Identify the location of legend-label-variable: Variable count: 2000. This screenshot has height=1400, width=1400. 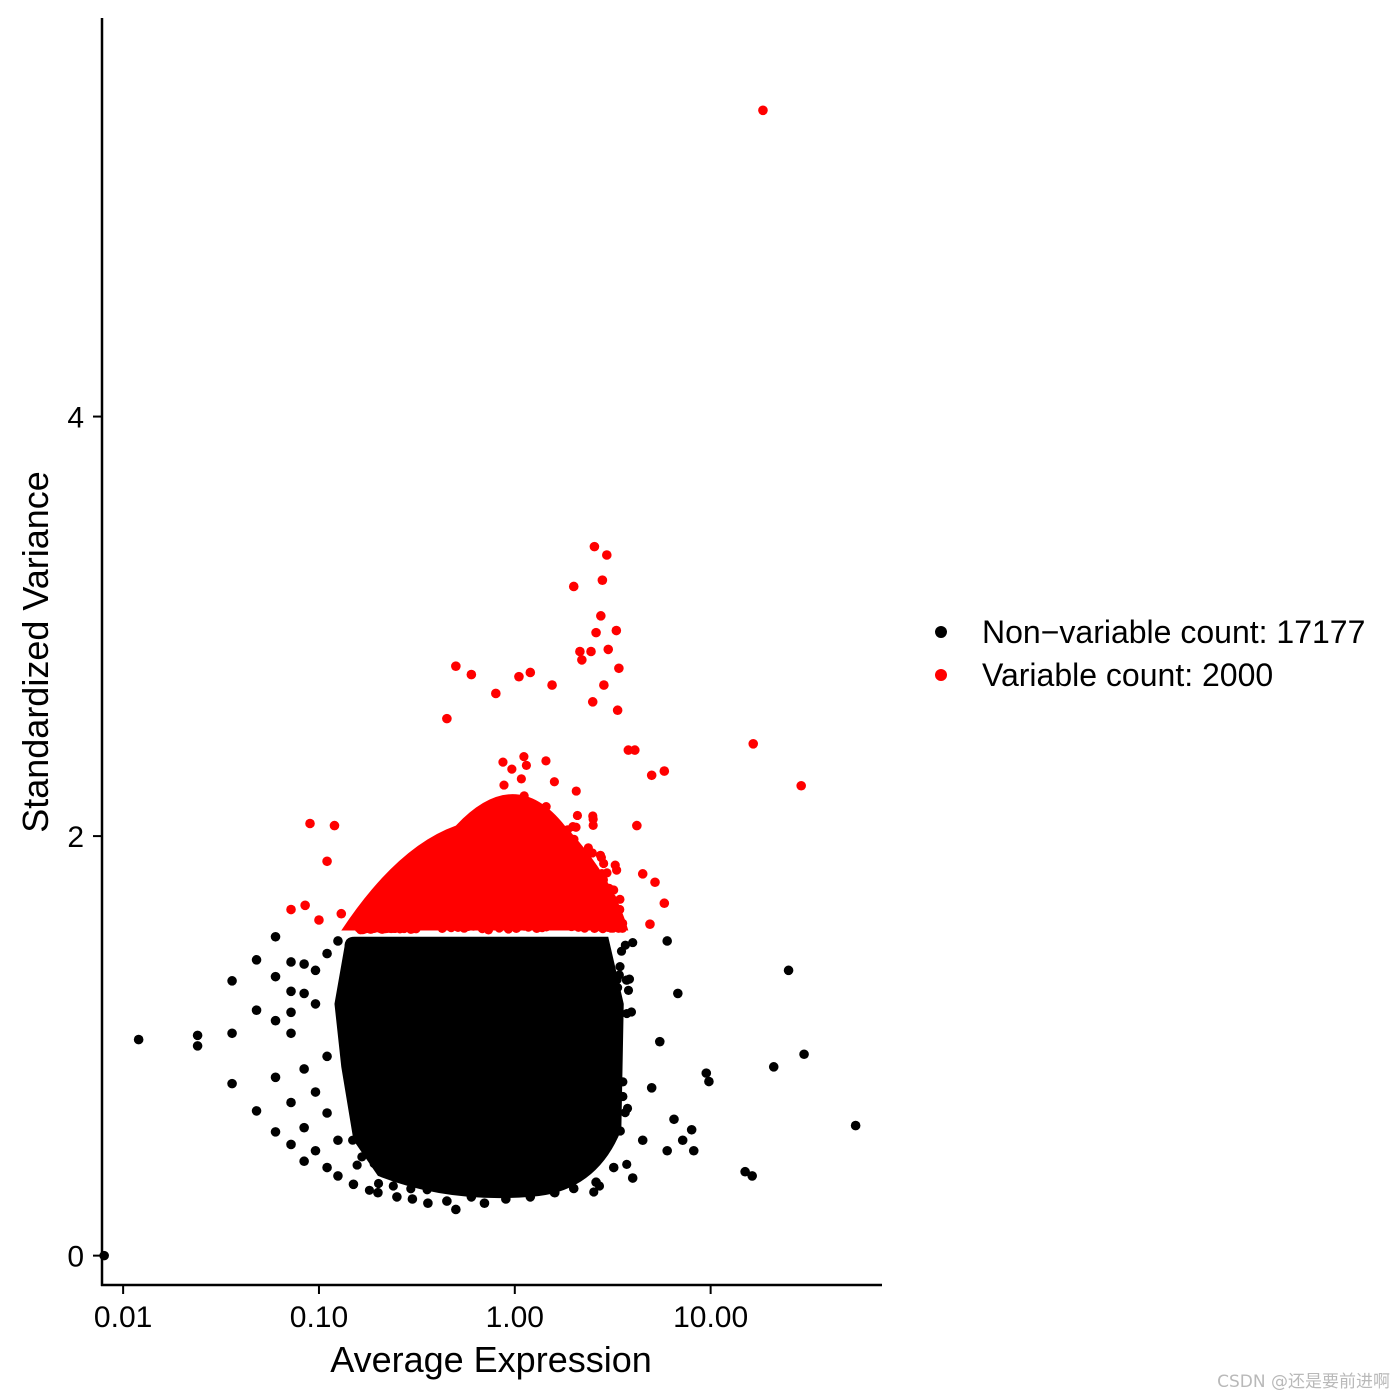
(1127, 675).